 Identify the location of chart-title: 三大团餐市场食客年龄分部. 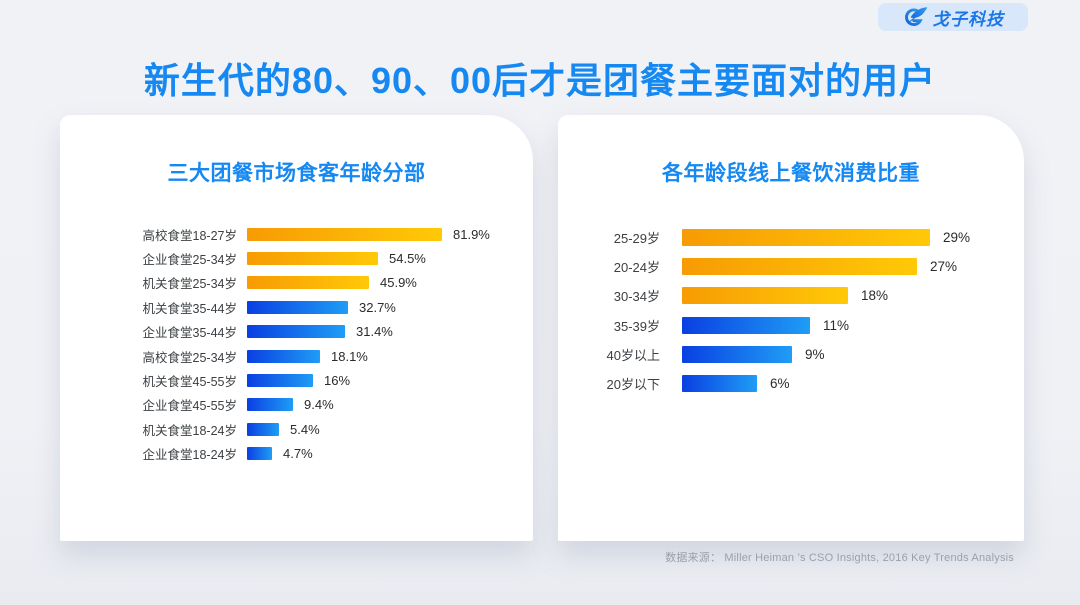
(296, 173).